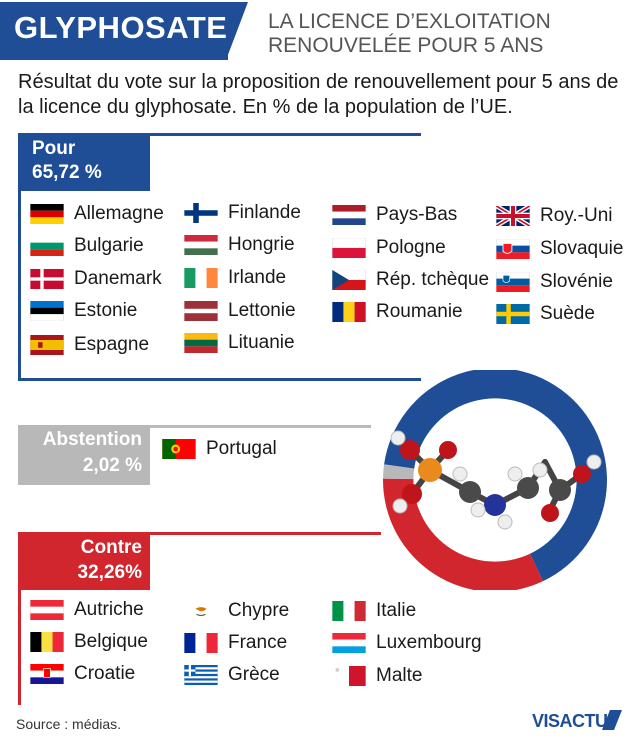 This screenshot has height=746, width=640. Describe the element at coordinates (96, 279) in the screenshot. I see `country-danemark: Danemark` at that location.